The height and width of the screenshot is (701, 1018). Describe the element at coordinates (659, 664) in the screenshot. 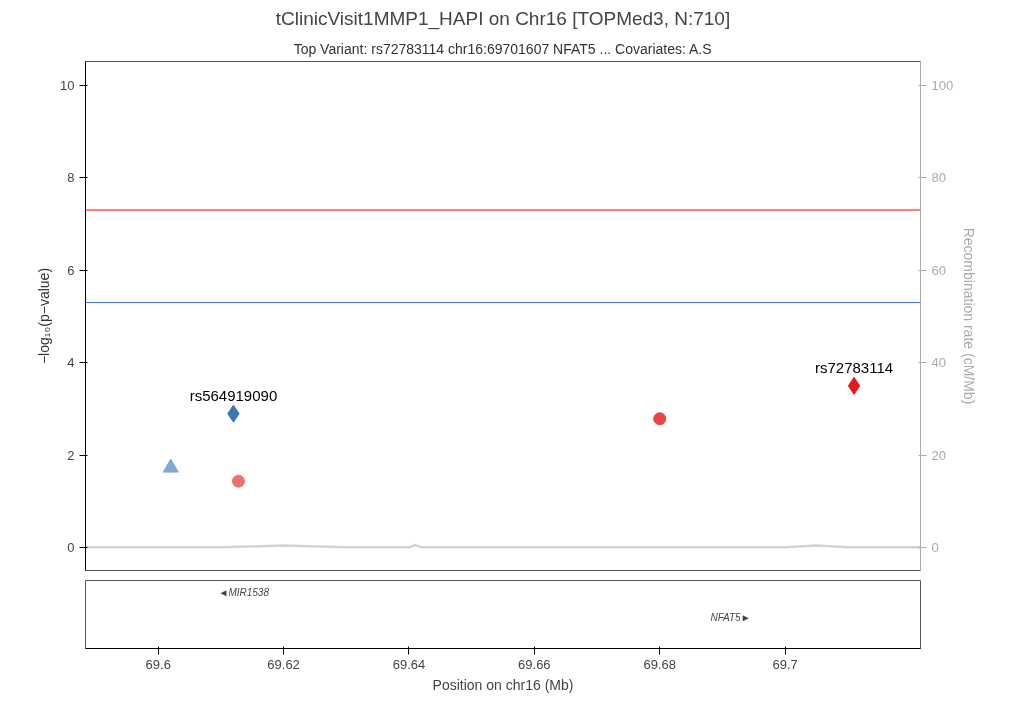

I see `x-tick-label: 69.68` at that location.